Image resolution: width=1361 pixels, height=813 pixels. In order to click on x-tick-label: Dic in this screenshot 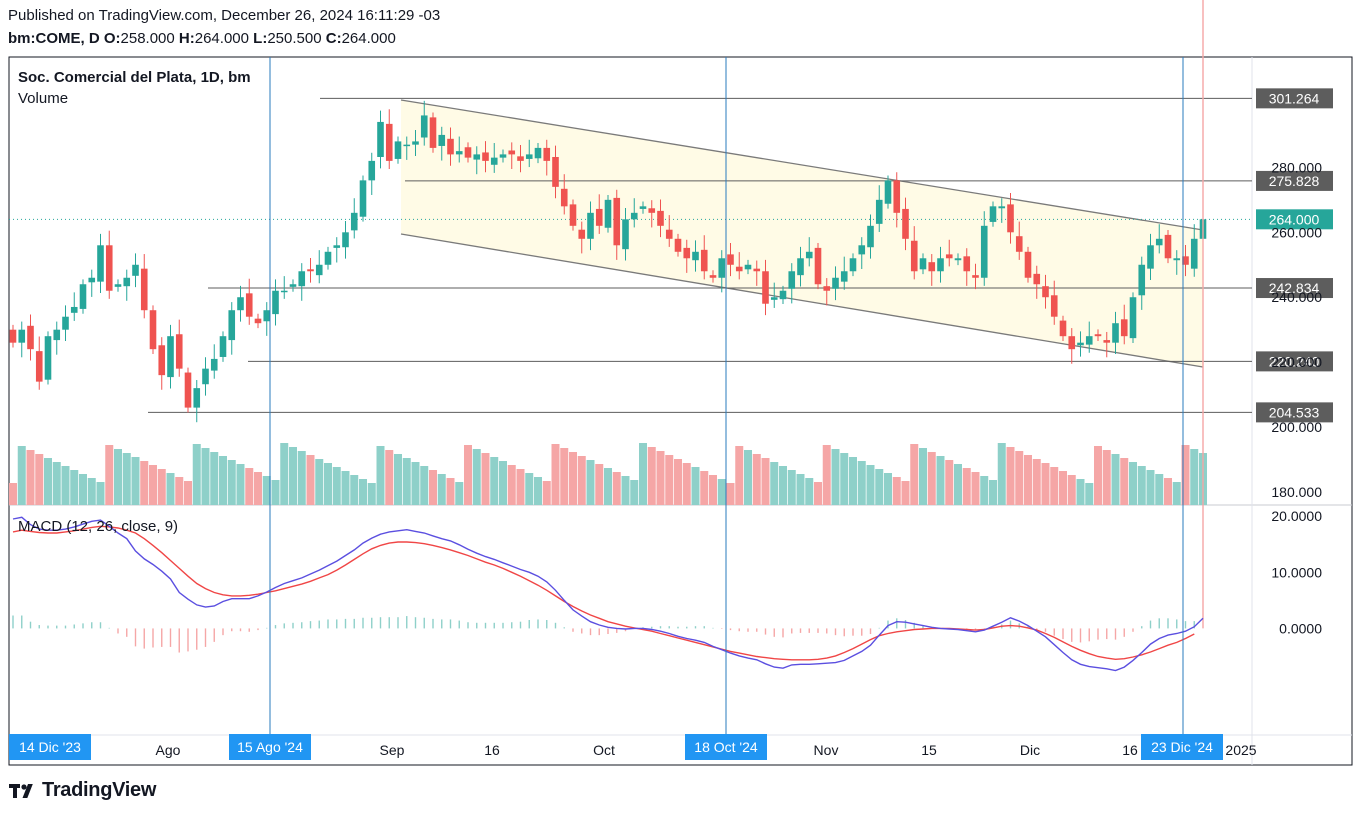, I will do `click(1030, 750)`.